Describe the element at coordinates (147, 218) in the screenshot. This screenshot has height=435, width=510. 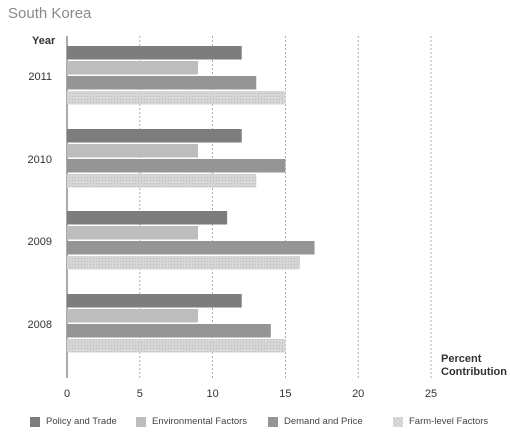
I see `bar-2009-policy-and-trade` at that location.